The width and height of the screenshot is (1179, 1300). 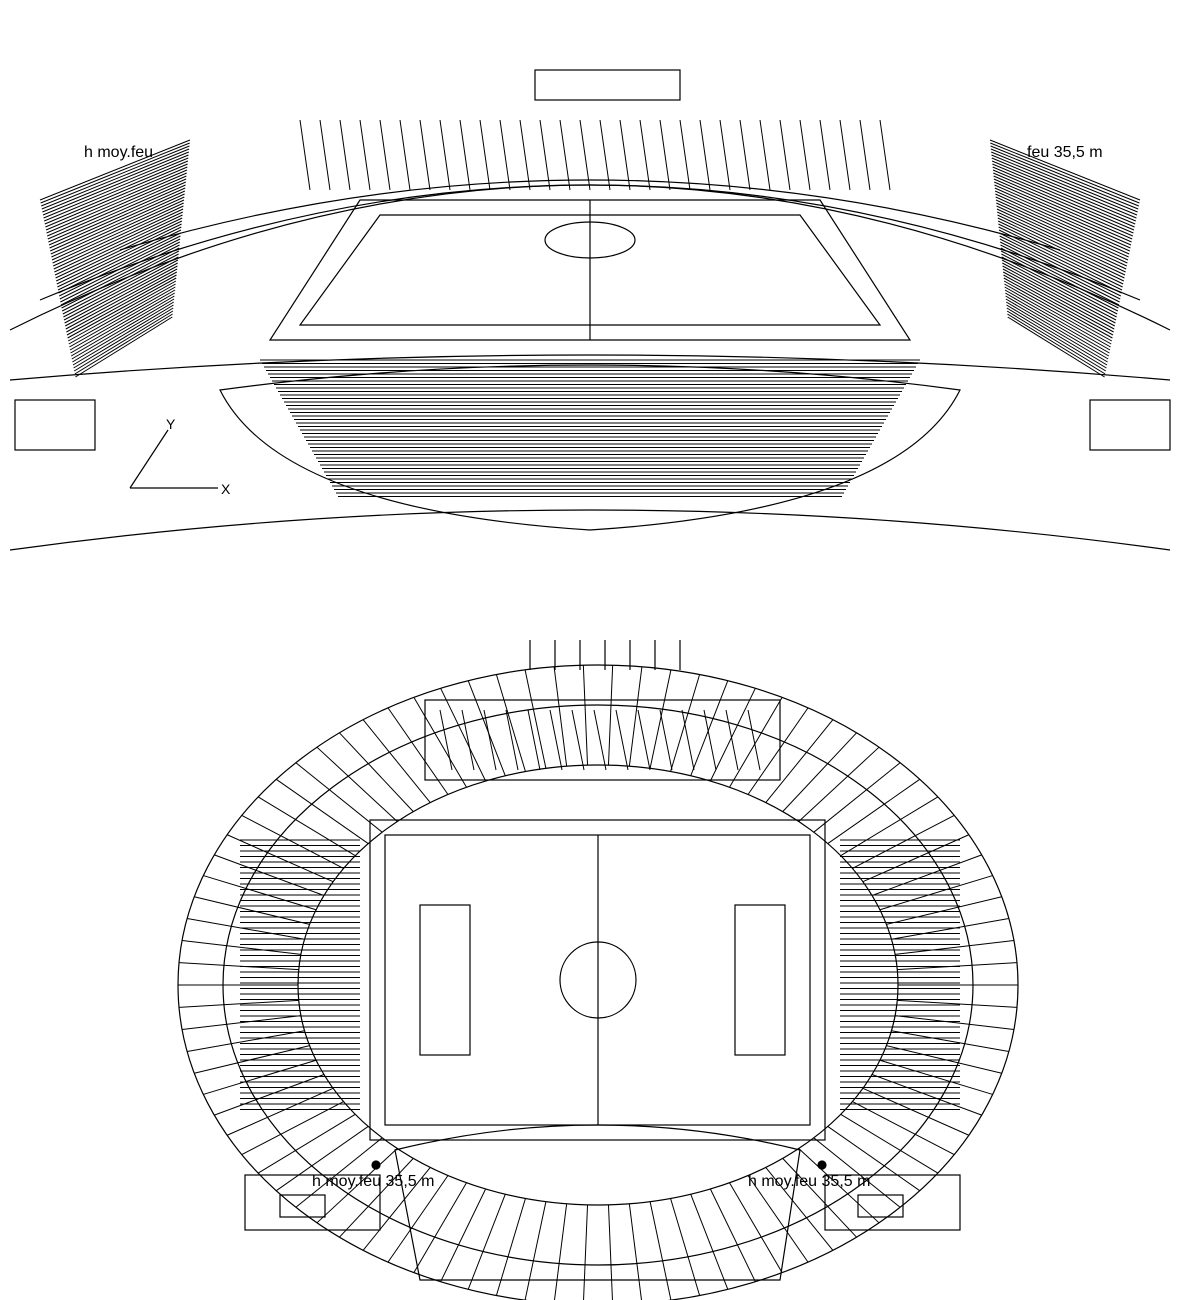 I want to click on pitch-outline, so click(x=597, y=980).